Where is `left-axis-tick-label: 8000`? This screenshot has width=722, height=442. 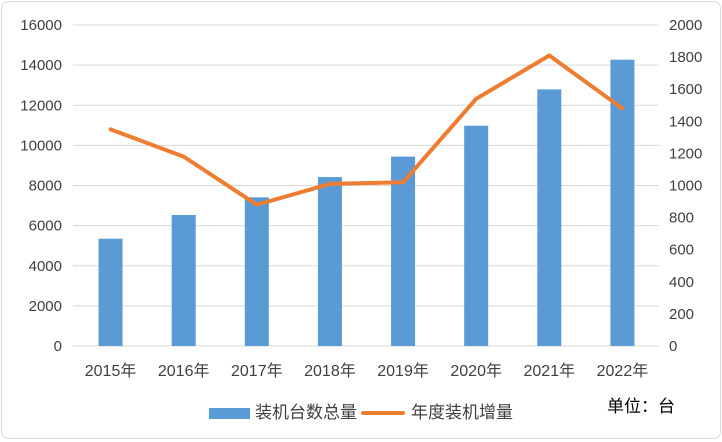
left-axis-tick-label: 8000 is located at coordinates (45, 186).